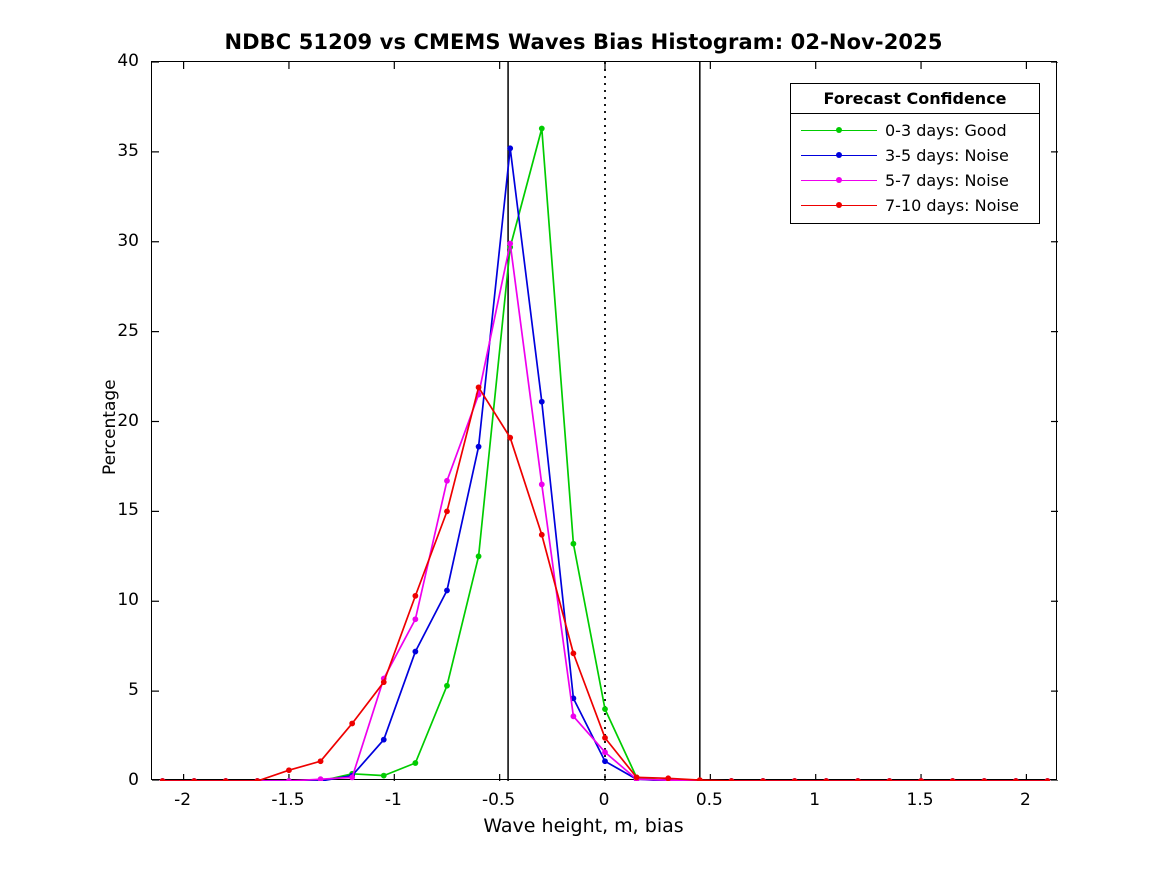 The height and width of the screenshot is (875, 1167). Describe the element at coordinates (133, 690) in the screenshot. I see `y-tick-label: 5` at that location.